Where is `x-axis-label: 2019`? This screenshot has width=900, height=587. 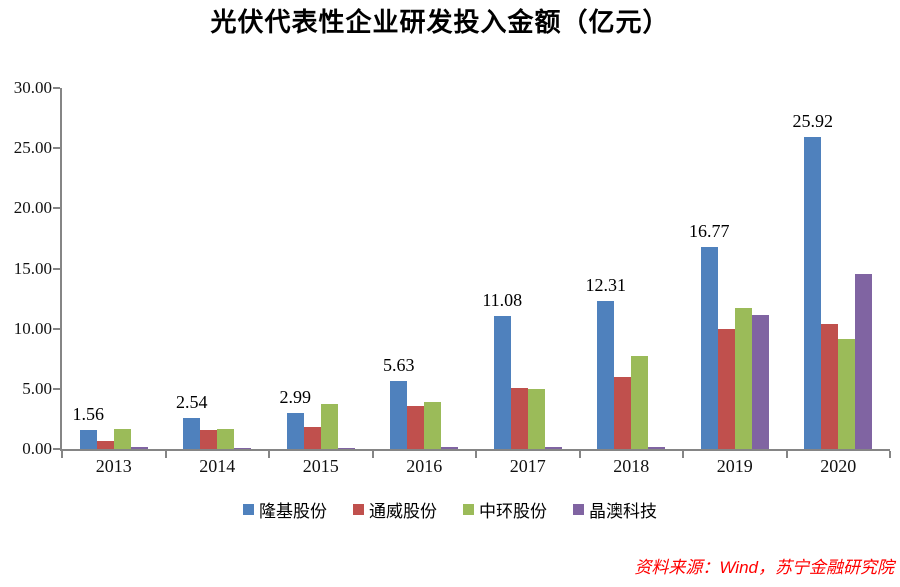 x-axis-label: 2019 is located at coordinates (734, 466).